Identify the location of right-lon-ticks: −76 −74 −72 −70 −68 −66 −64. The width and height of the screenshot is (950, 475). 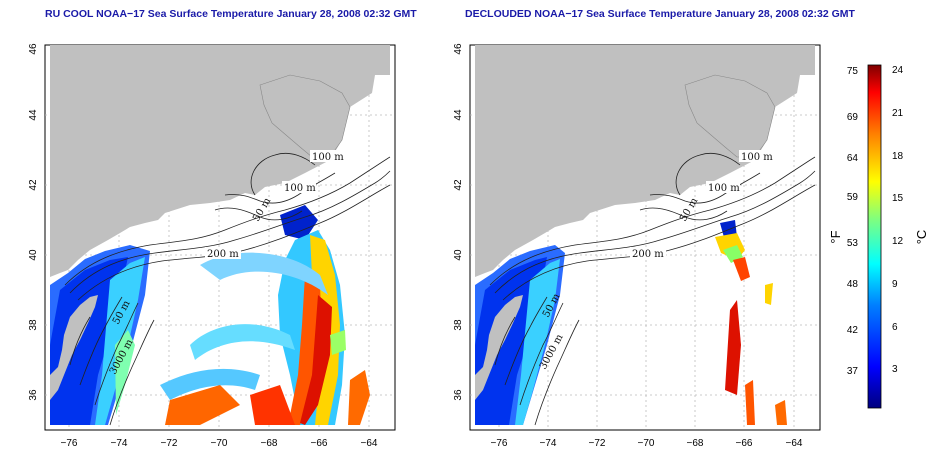
(647, 443).